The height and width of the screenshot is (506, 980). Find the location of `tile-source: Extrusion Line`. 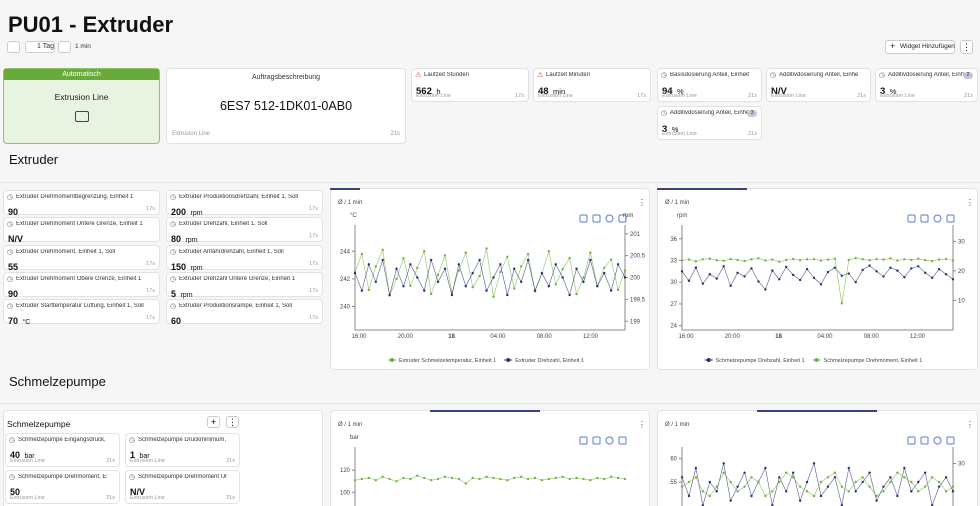

tile-source: Extrusion Line is located at coordinates (555, 96).